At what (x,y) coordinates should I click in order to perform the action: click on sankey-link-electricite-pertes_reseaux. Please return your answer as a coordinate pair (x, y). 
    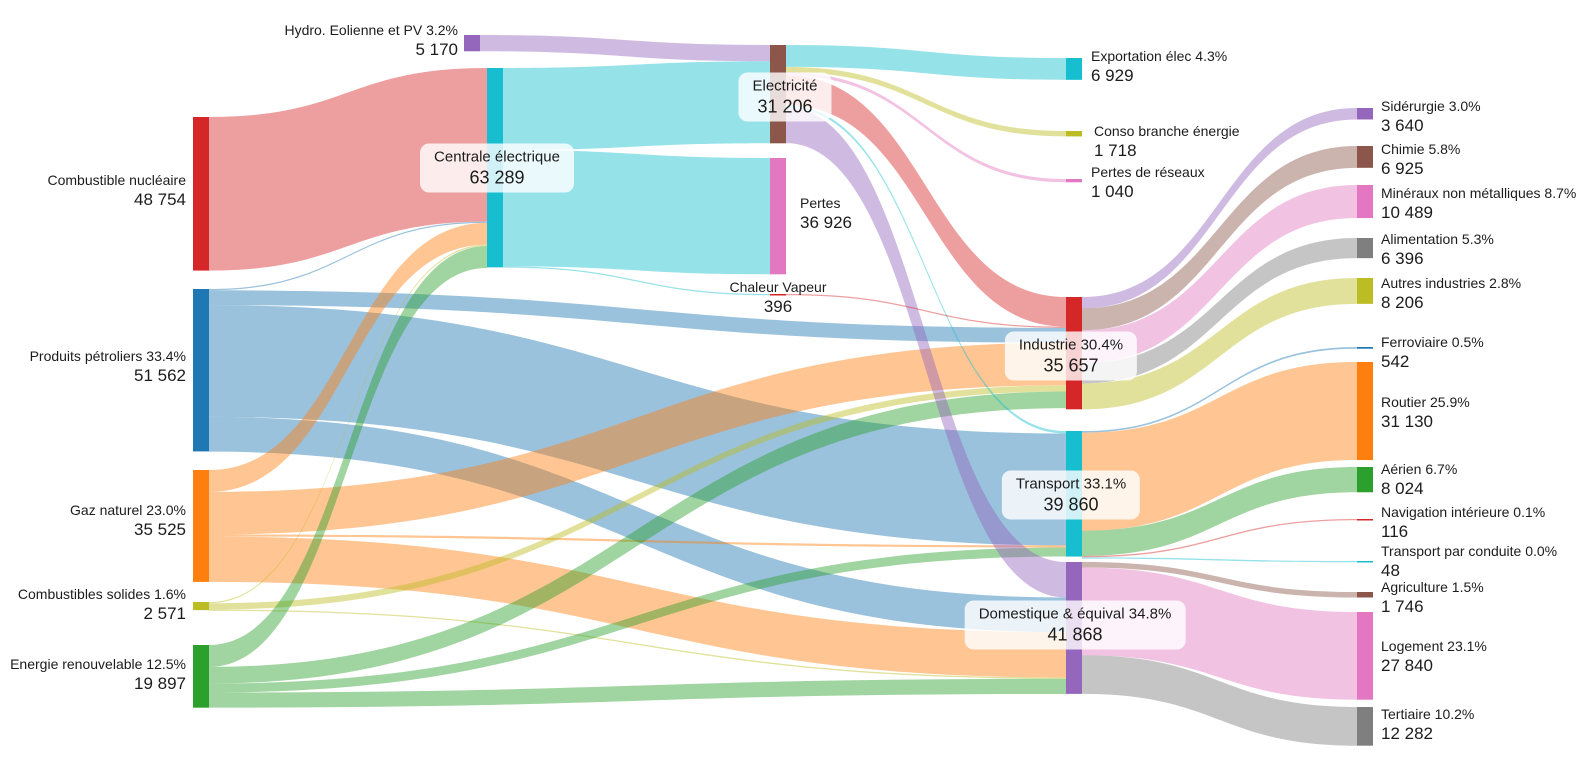
    Looking at the image, I should click on (926, 127).